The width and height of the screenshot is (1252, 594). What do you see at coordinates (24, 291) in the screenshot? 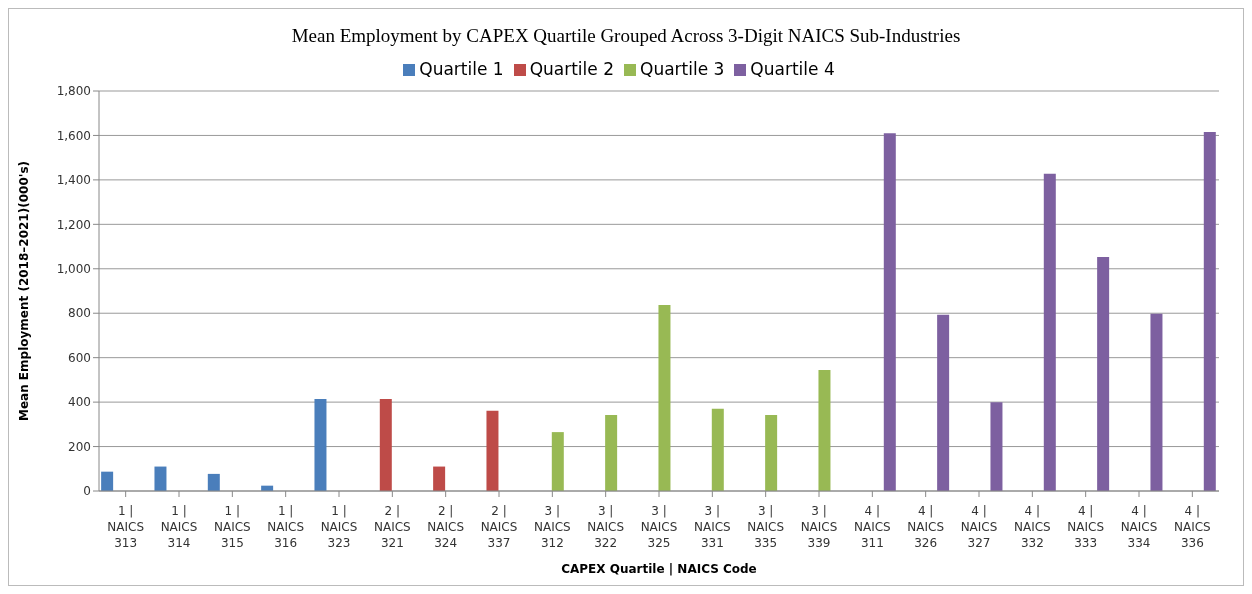
I see `y-axis-title: Mean Employment (2018–2021)(000's)` at bounding box center [24, 291].